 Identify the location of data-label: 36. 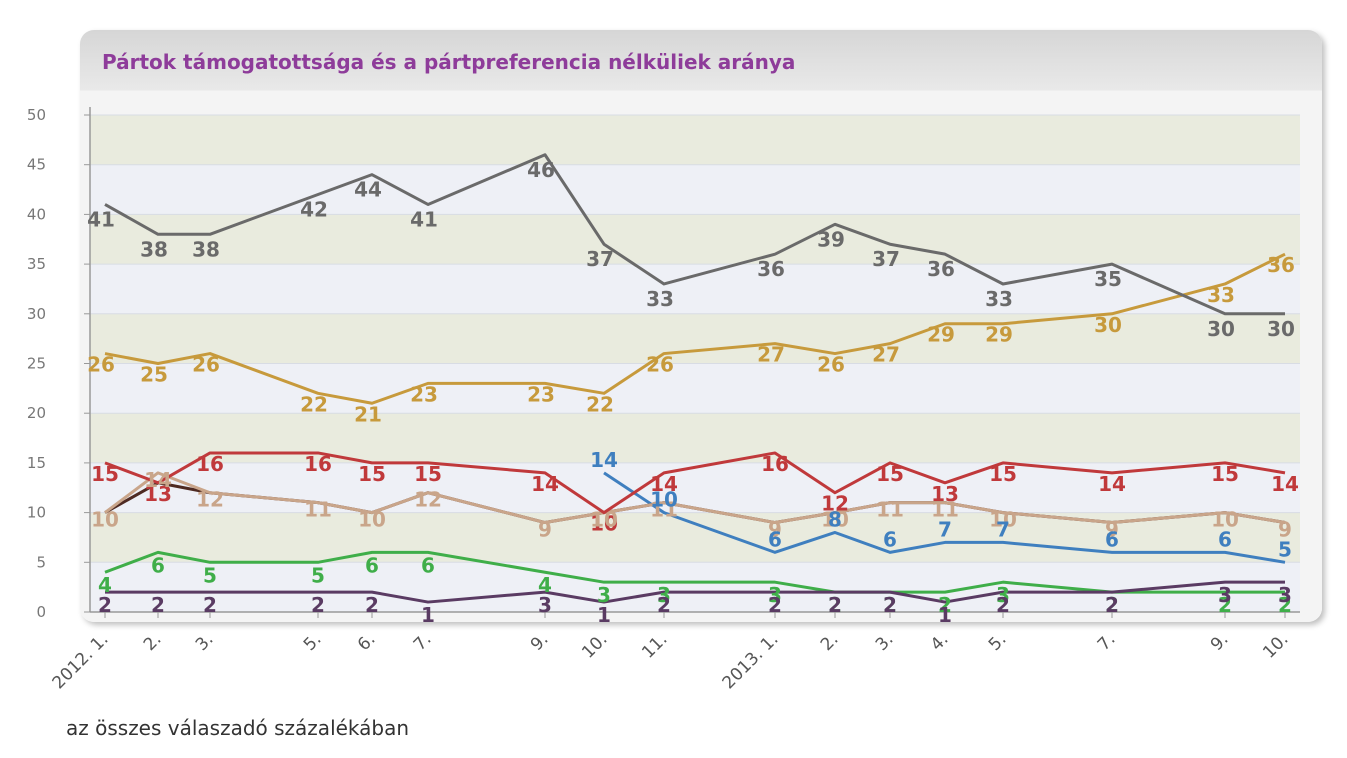
(771, 269).